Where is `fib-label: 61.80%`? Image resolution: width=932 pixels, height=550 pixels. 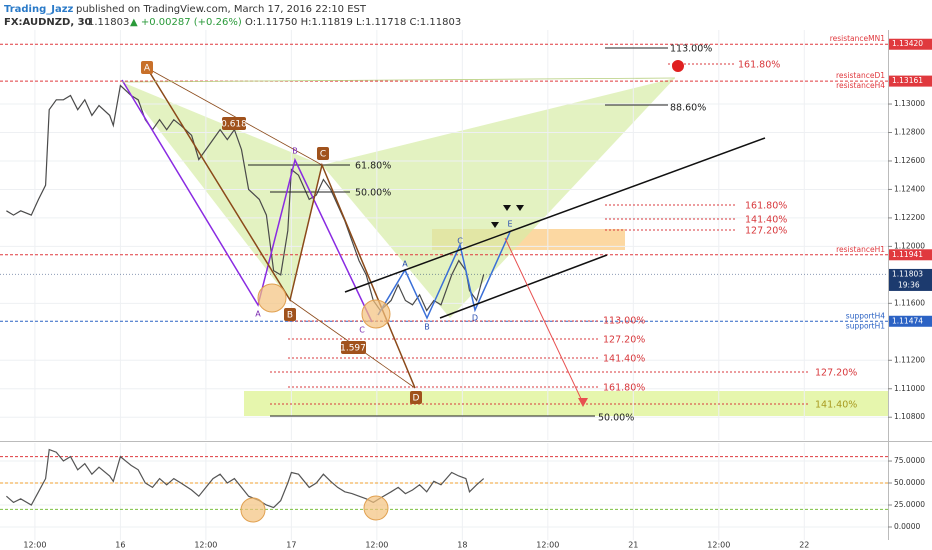 fib-label: 61.80% is located at coordinates (373, 166).